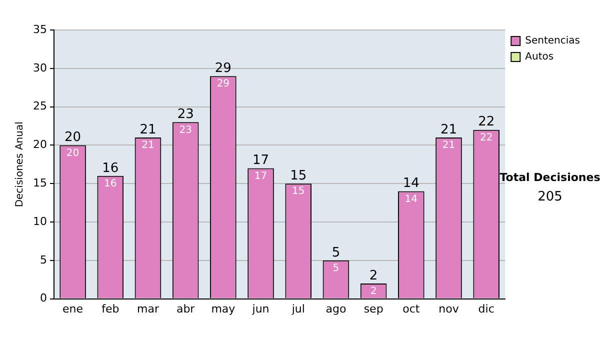  I want to click on y-tick-label: 35, so click(39, 29).